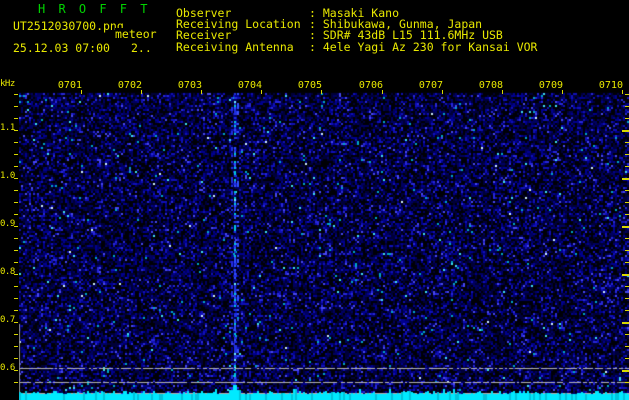 The image size is (629, 400). Describe the element at coordinates (490, 85) in the screenshot. I see `x-axis-label: 0708` at that location.